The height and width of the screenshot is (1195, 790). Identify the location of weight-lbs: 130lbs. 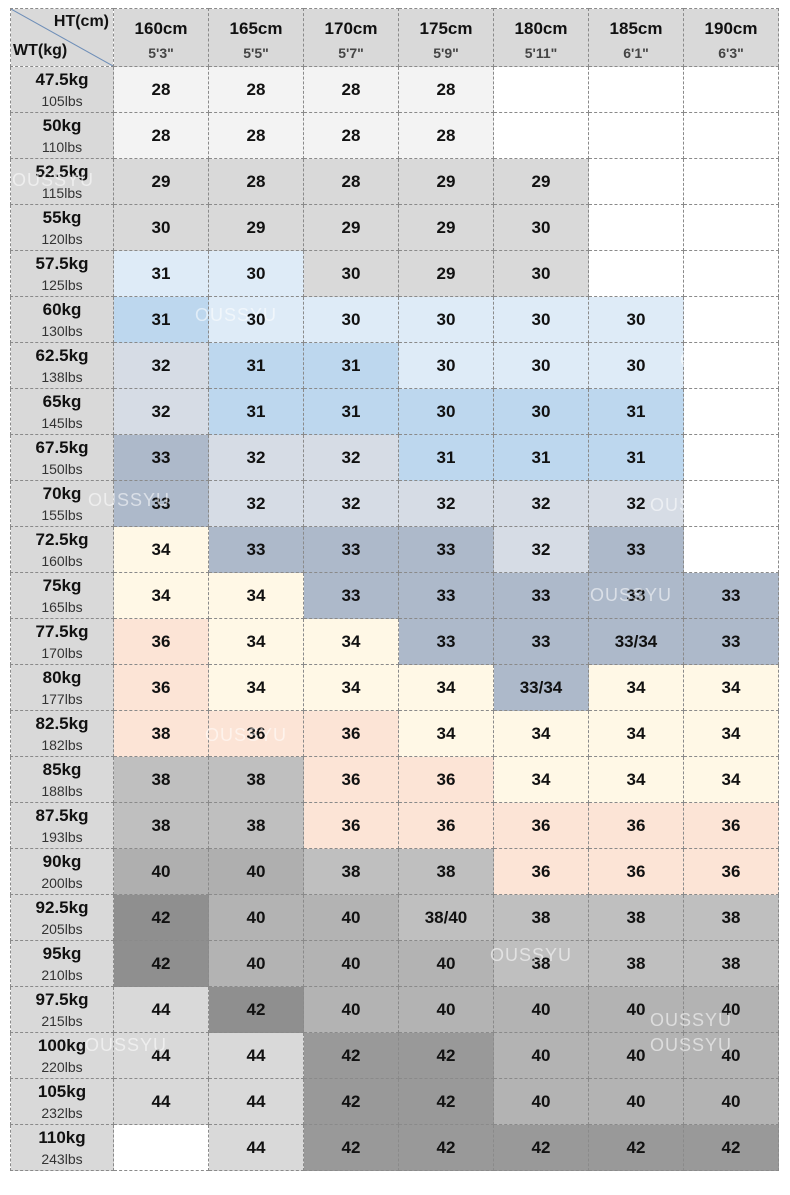
(62, 330).